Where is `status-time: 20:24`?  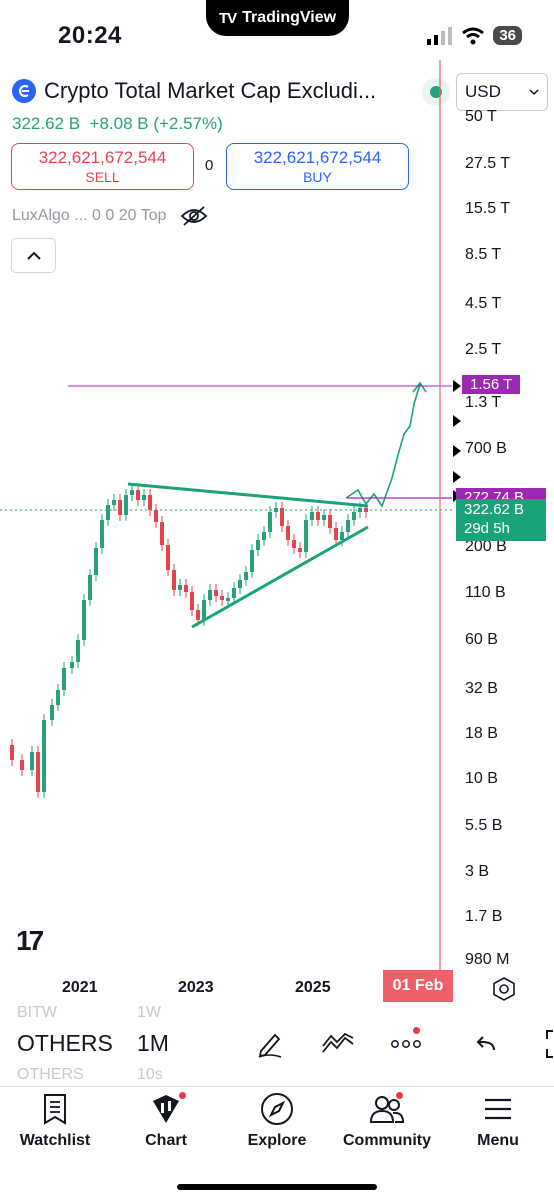 status-time: 20:24 is located at coordinates (90, 35).